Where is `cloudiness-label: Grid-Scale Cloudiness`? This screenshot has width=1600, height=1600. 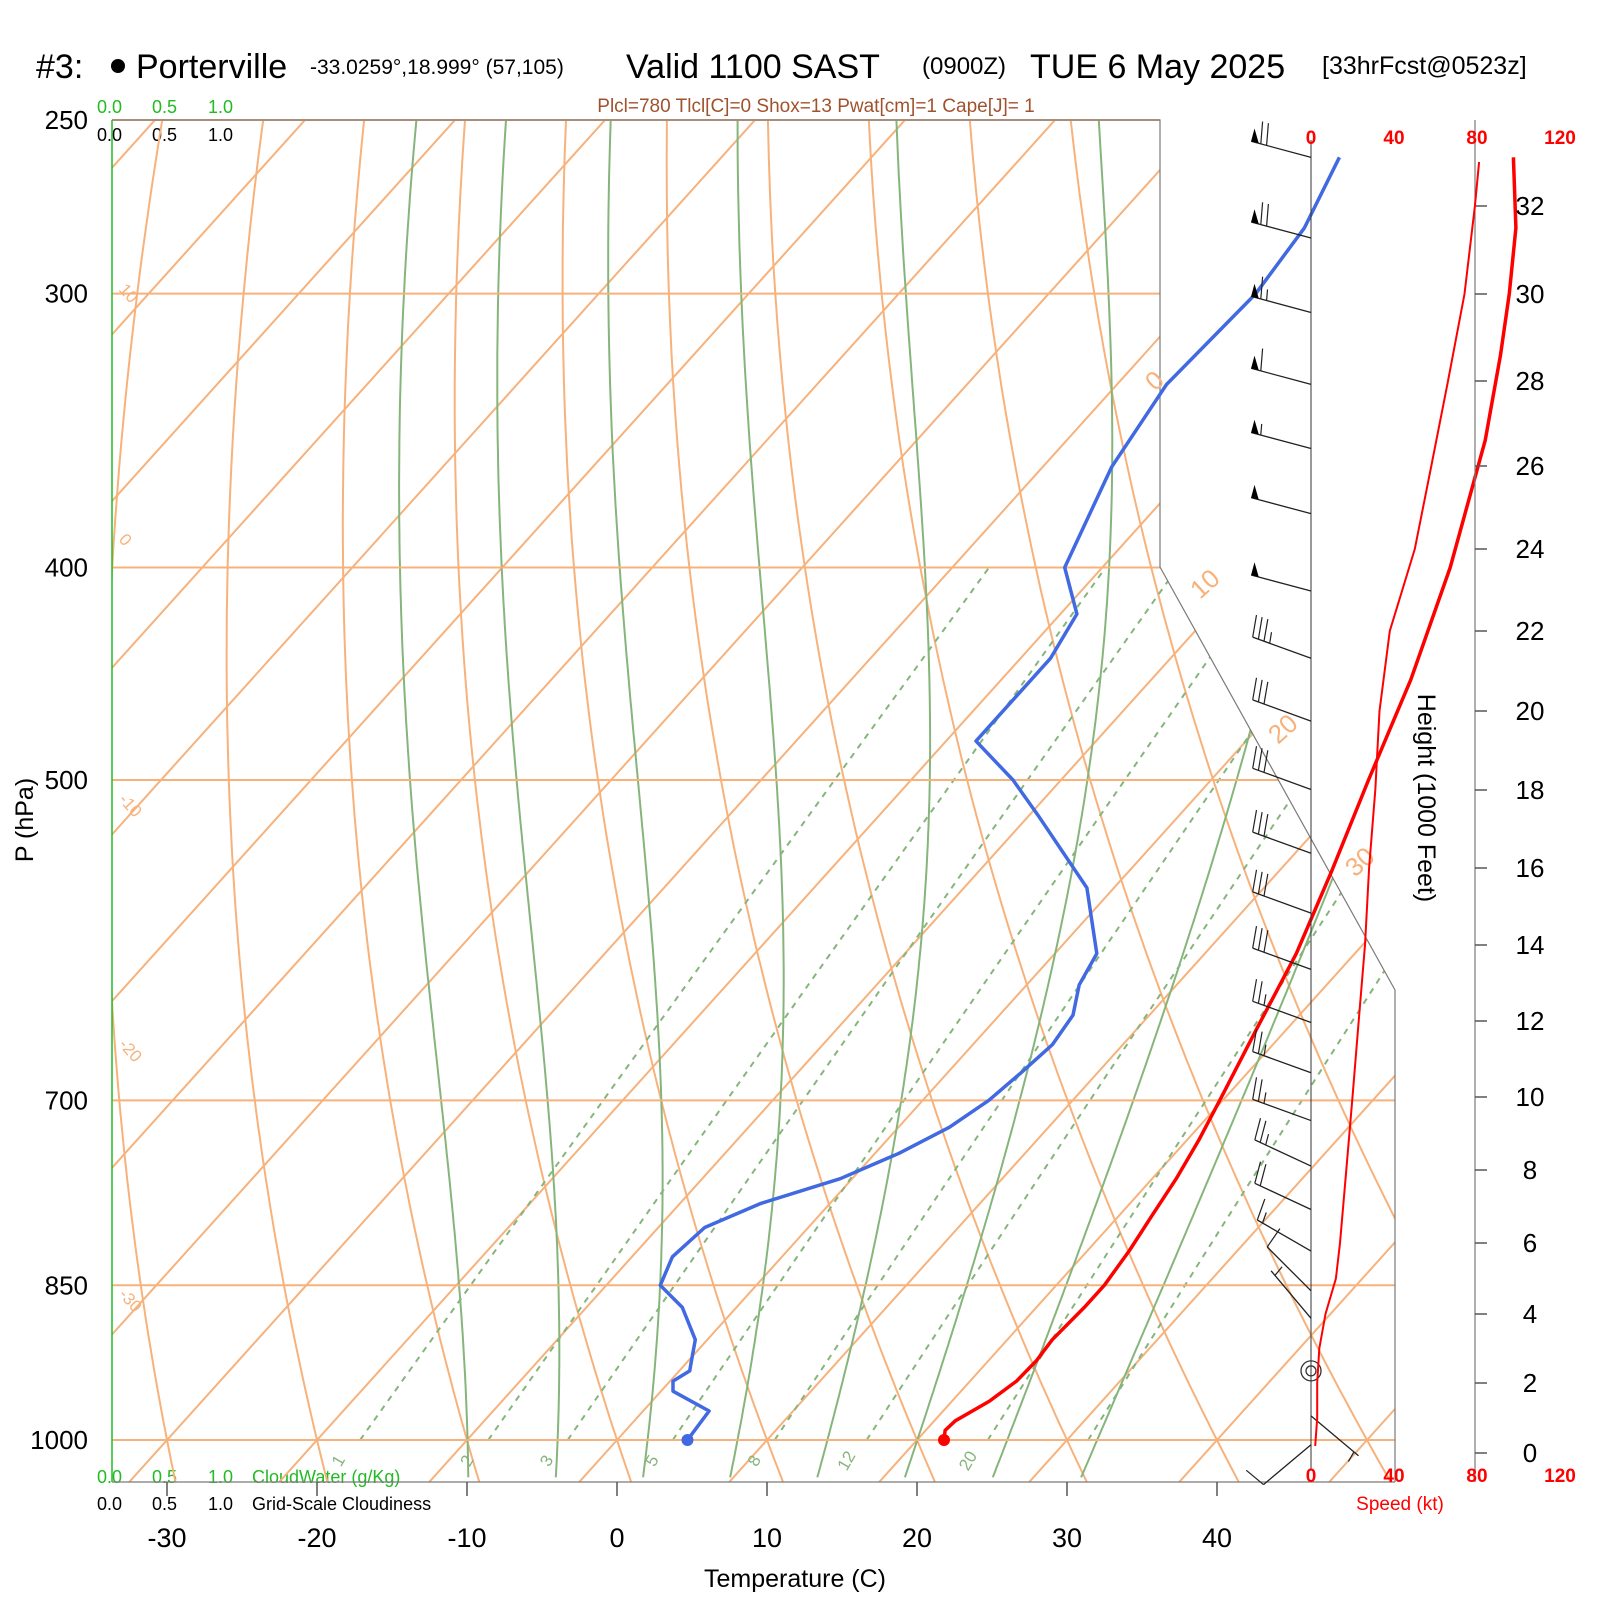
cloudiness-label: Grid-Scale Cloudiness is located at coordinates (341, 1504).